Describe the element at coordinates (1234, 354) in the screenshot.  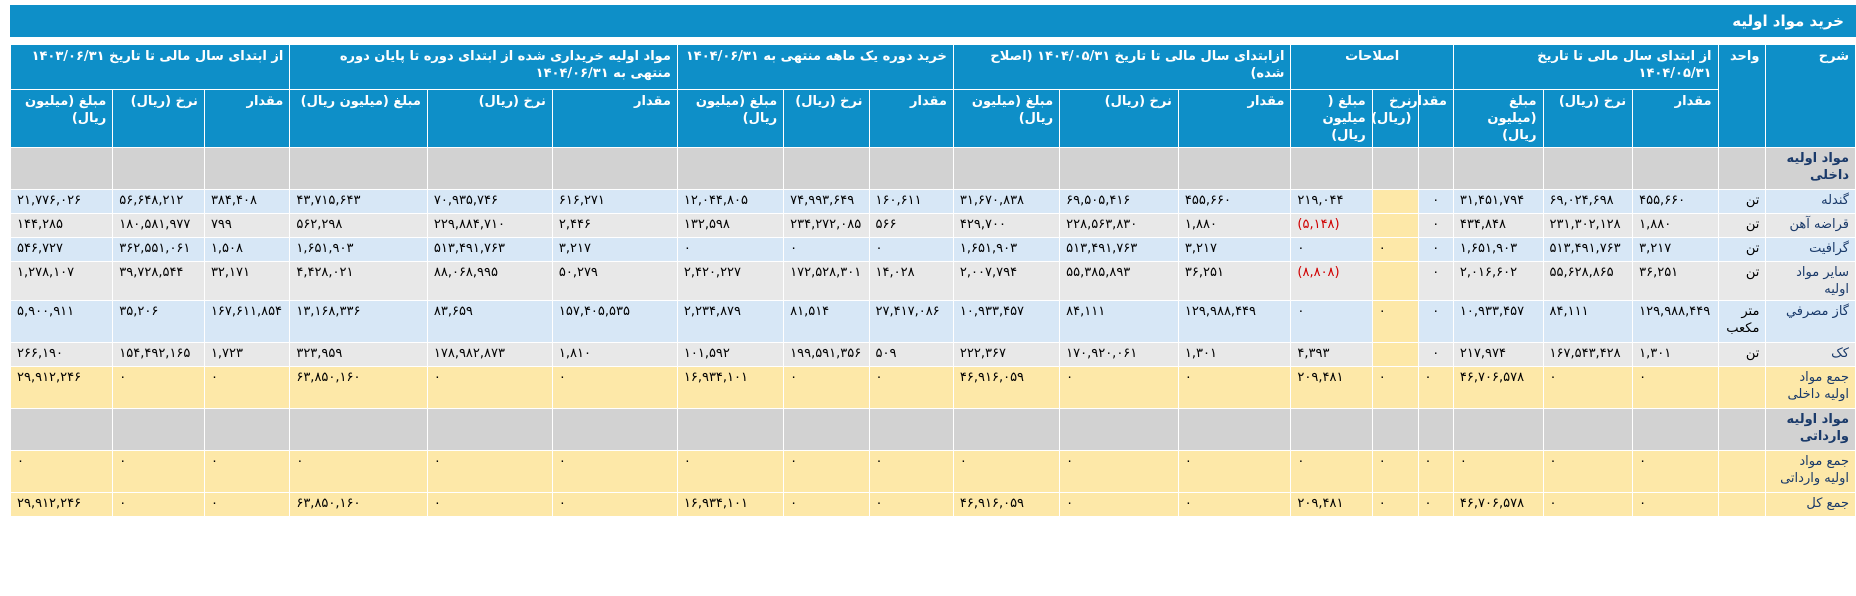
I see `cell: ۱,۳۰۱` at that location.